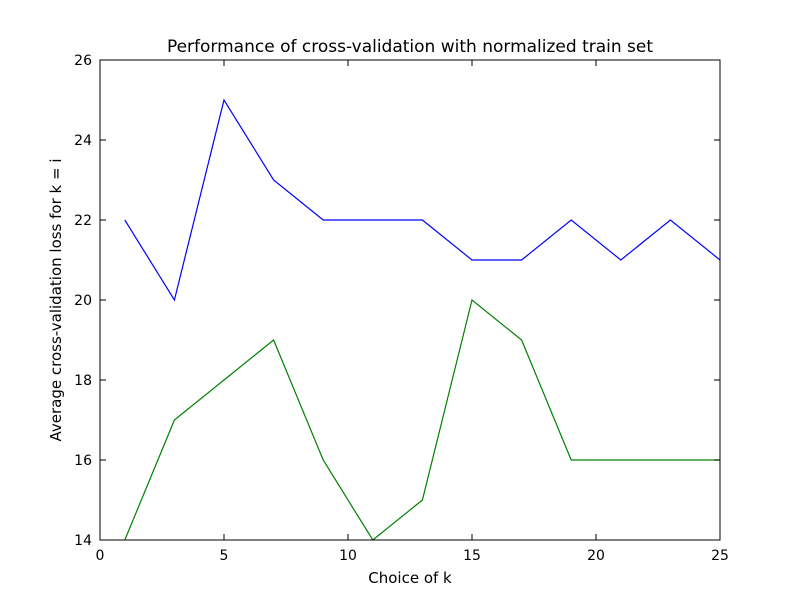 The height and width of the screenshot is (600, 800). I want to click on y-tick-label: 20, so click(83, 301).